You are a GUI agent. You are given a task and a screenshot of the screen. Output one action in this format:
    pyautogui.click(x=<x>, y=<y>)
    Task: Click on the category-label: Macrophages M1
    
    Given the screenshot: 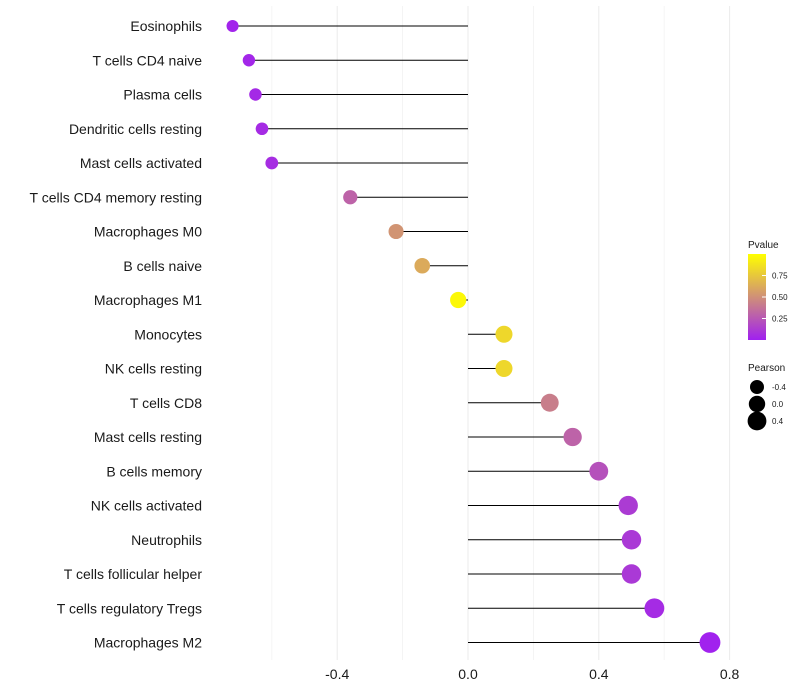 What is the action you would take?
    pyautogui.click(x=148, y=300)
    